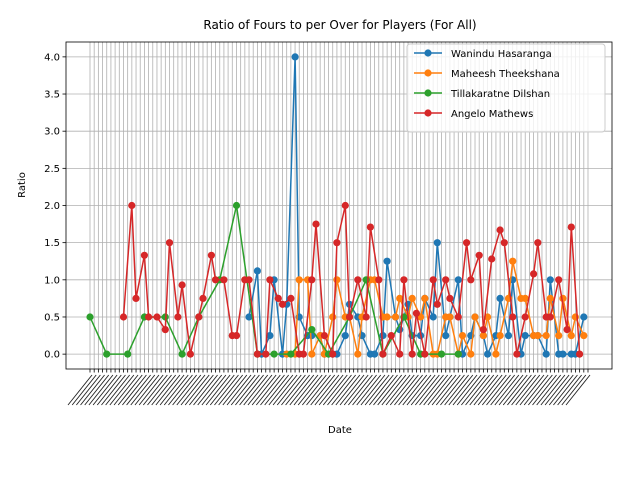 The image size is (640, 480). Describe the element at coordinates (52, 206) in the screenshot. I see `y-tick-label: 2.0` at that location.